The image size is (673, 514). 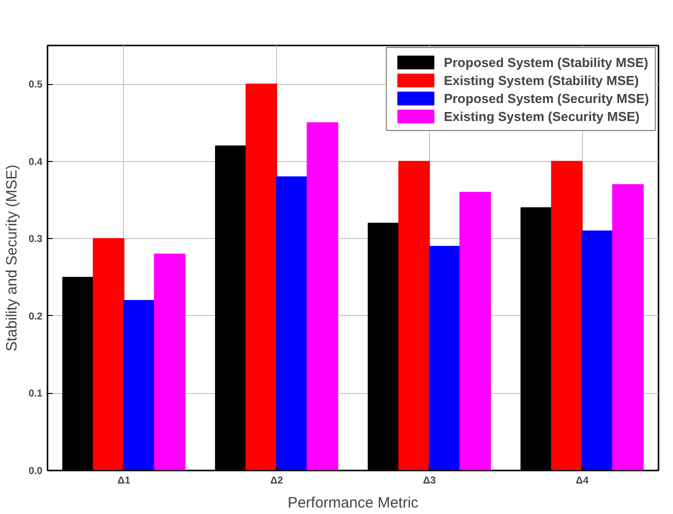 I want to click on legend-label: Existing System (Security MSE), so click(x=542, y=116).